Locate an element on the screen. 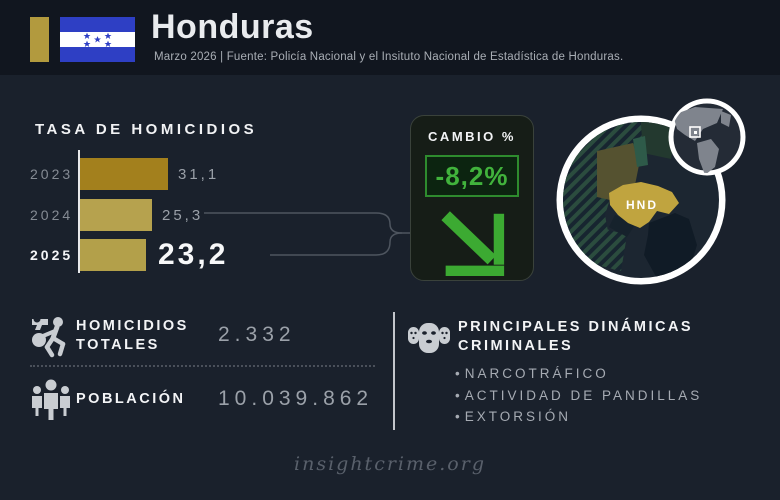  divider-vertical is located at coordinates (394, 371).